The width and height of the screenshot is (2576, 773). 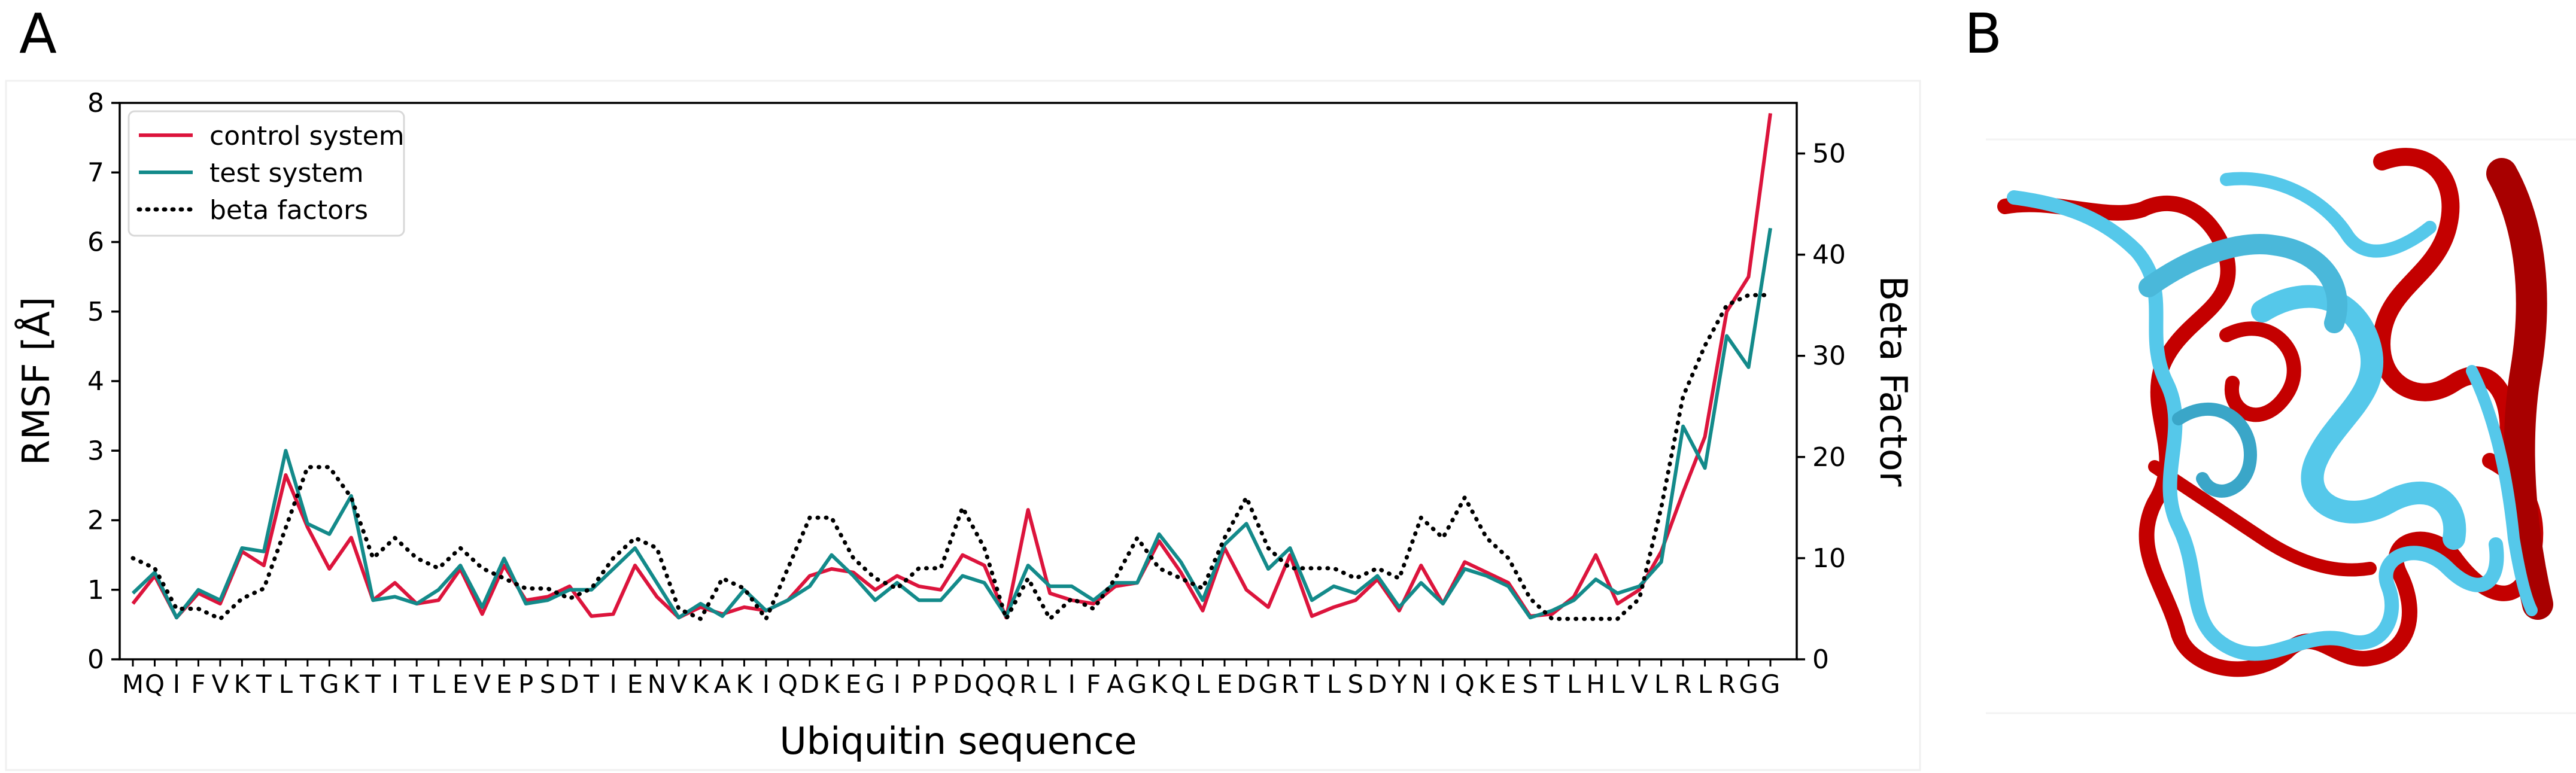 I want to click on y-tick-label: 1, so click(x=95, y=590).